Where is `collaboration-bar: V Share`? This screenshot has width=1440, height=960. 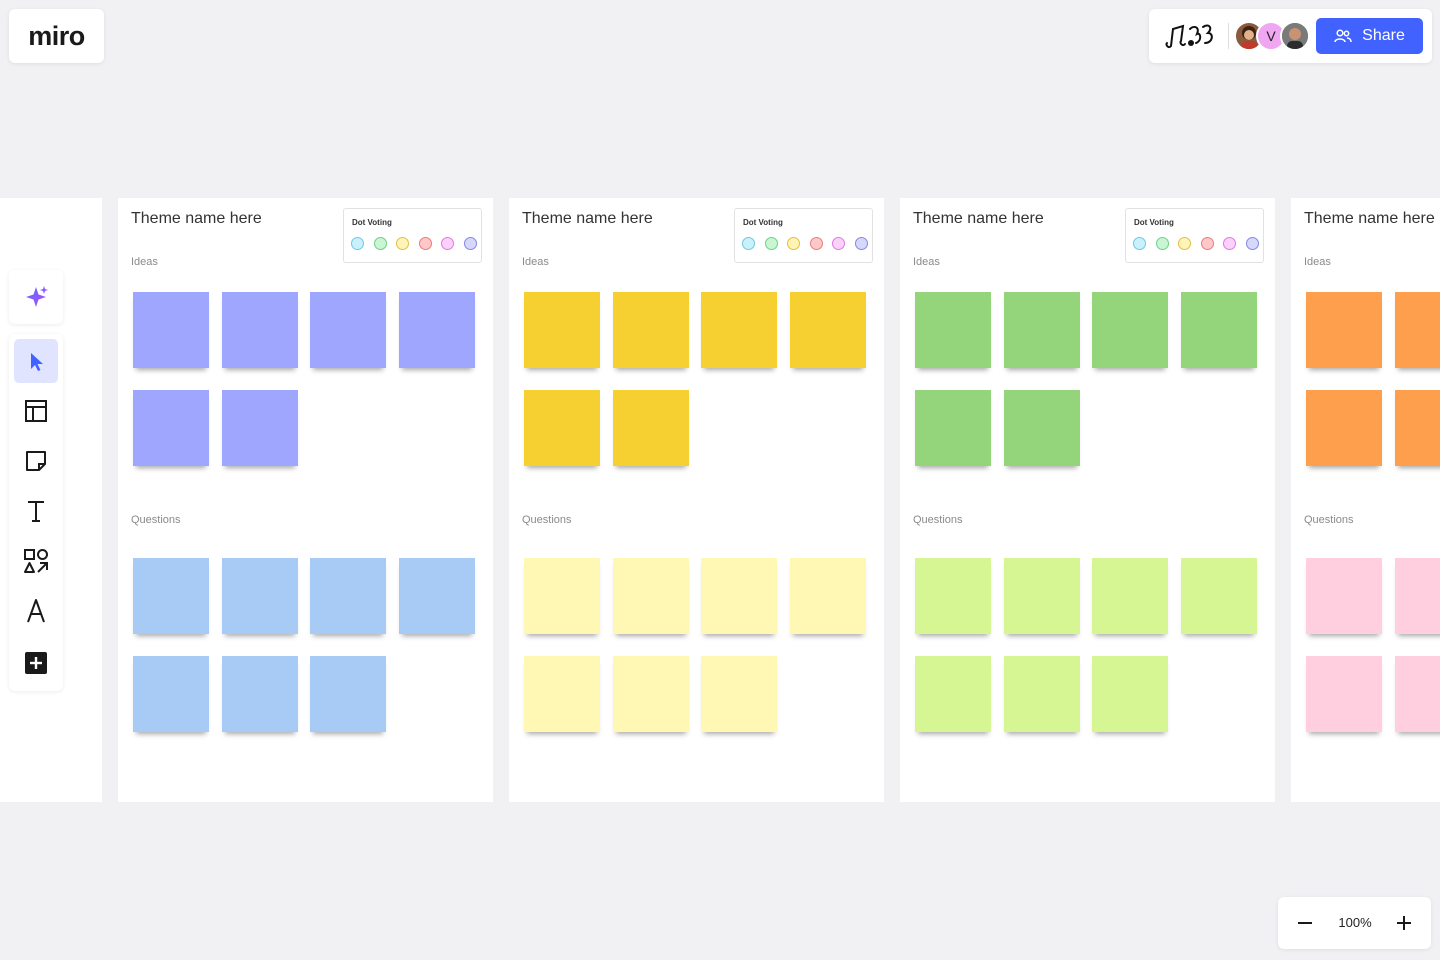
collaboration-bar: V Share is located at coordinates (1290, 36).